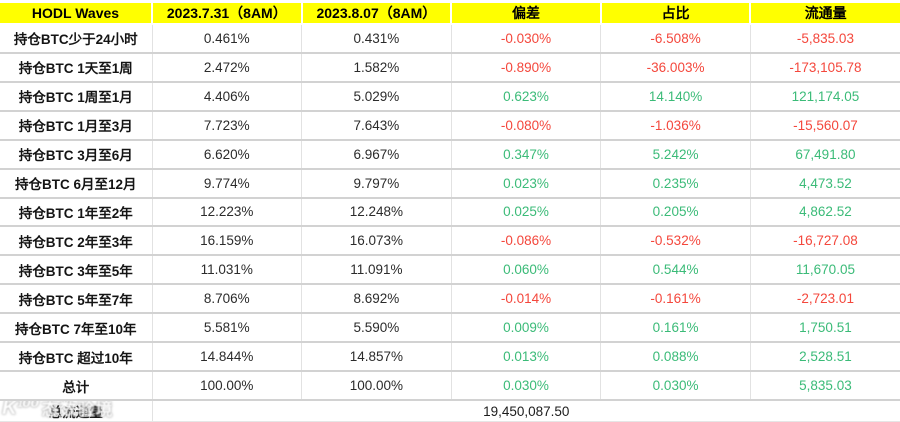 The height and width of the screenshot is (422, 900). What do you see at coordinates (526, 67) in the screenshot?
I see `table-cell: -0.890%` at bounding box center [526, 67].